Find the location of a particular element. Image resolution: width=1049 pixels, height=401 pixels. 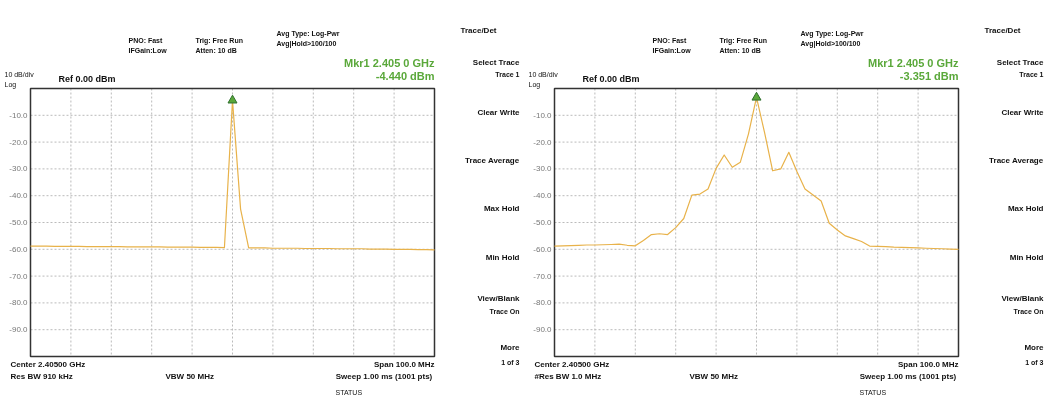

text: #Res BW 1.0 MHz is located at coordinates (568, 376).